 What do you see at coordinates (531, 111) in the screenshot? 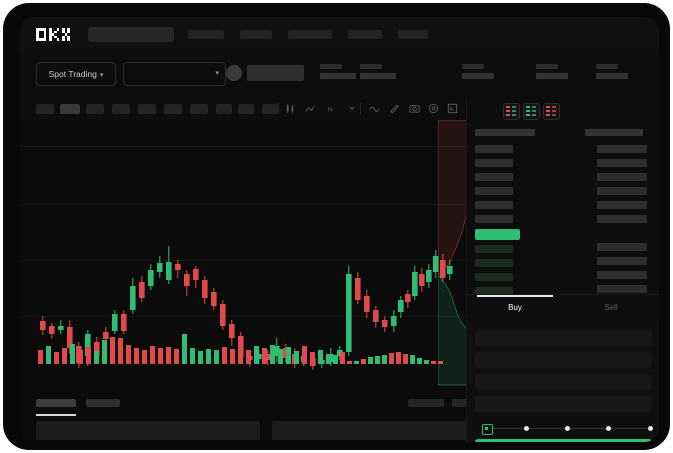
I see `orderbook-bids-icon` at bounding box center [531, 111].